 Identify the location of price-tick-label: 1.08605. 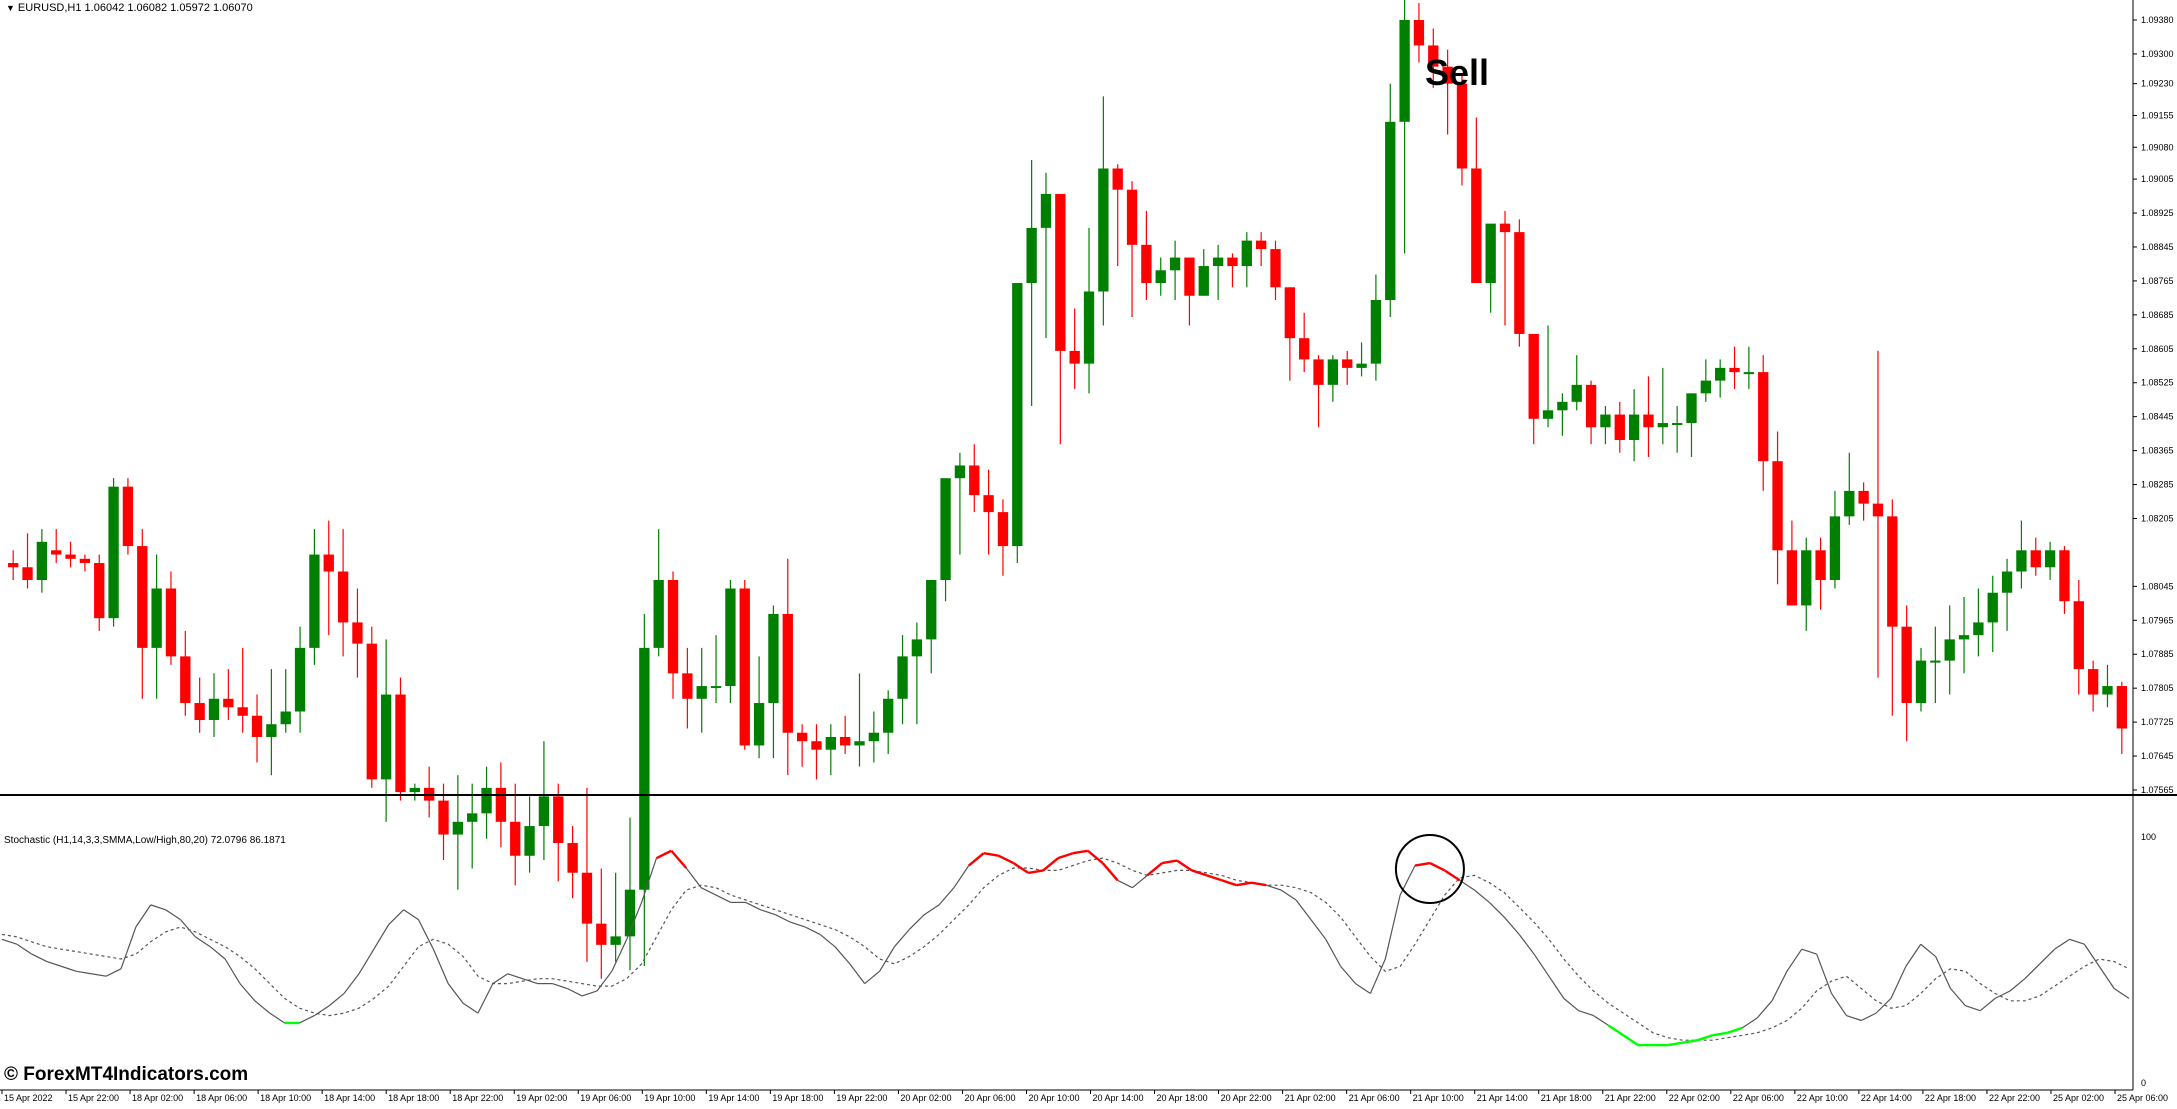
(2157, 349).